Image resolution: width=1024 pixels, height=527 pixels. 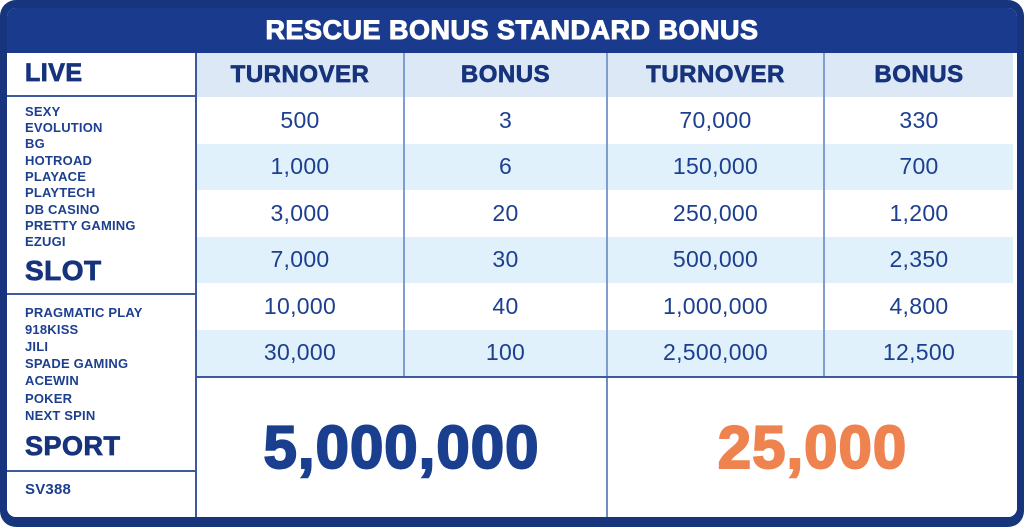 I want to click on bonus-value: 12,500, so click(x=919, y=352).